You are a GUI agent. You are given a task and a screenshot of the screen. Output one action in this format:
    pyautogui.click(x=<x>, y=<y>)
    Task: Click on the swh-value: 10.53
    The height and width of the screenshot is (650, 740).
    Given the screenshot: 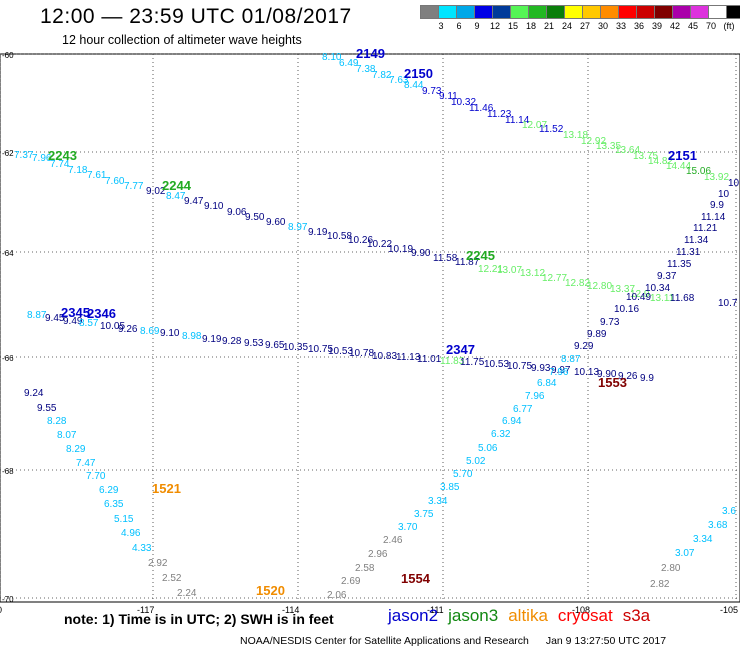 What is the action you would take?
    pyautogui.click(x=496, y=364)
    